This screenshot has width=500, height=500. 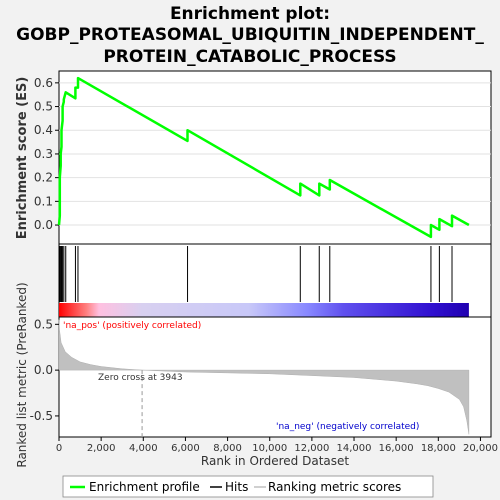 I want to click on es-y-tick-label: 0.3, so click(x=43, y=154).